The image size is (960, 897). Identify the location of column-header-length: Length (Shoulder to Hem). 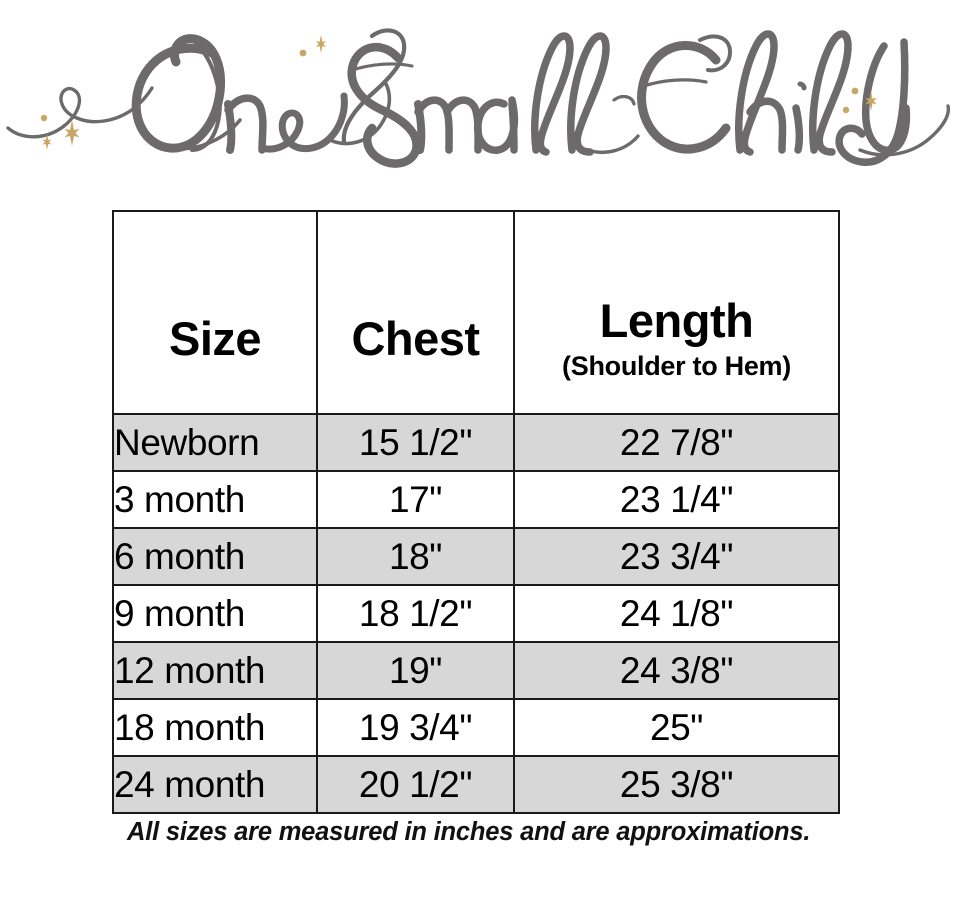
(676, 312).